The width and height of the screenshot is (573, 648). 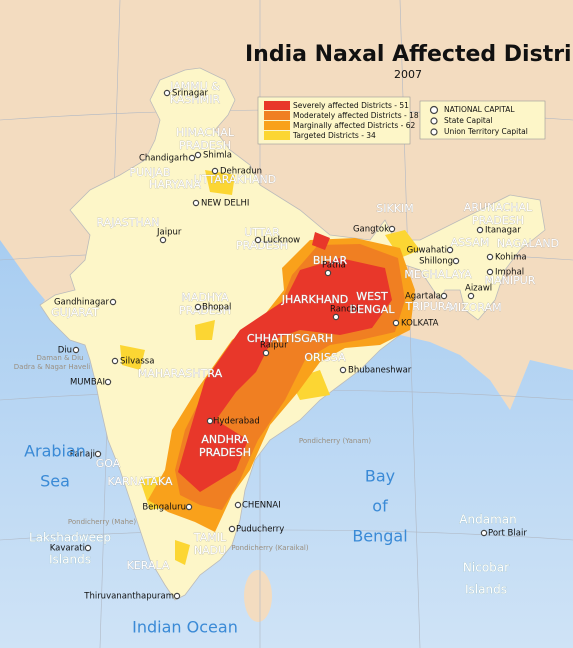 I want to click on city-label: Puducherry, so click(x=260, y=530).